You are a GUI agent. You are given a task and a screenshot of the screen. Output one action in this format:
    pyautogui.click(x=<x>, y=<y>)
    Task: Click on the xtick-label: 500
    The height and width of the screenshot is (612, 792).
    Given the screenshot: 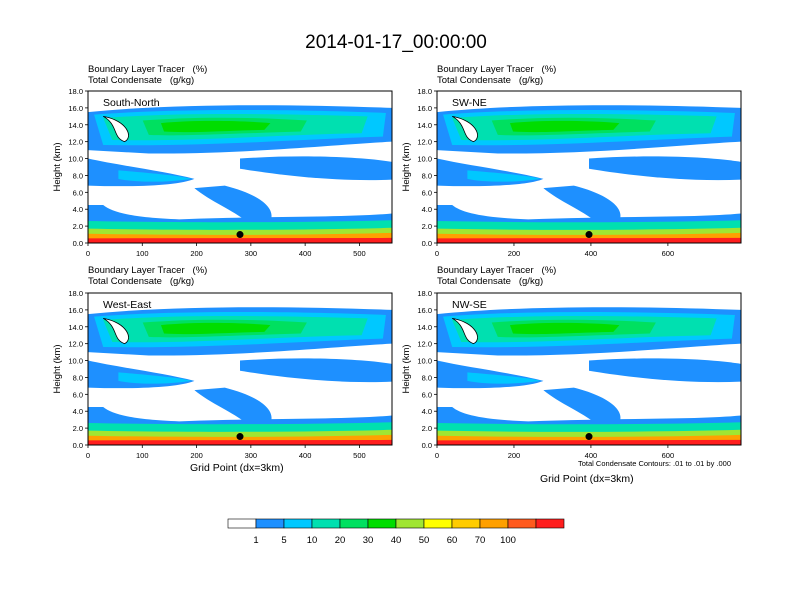 What is the action you would take?
    pyautogui.click(x=359, y=455)
    